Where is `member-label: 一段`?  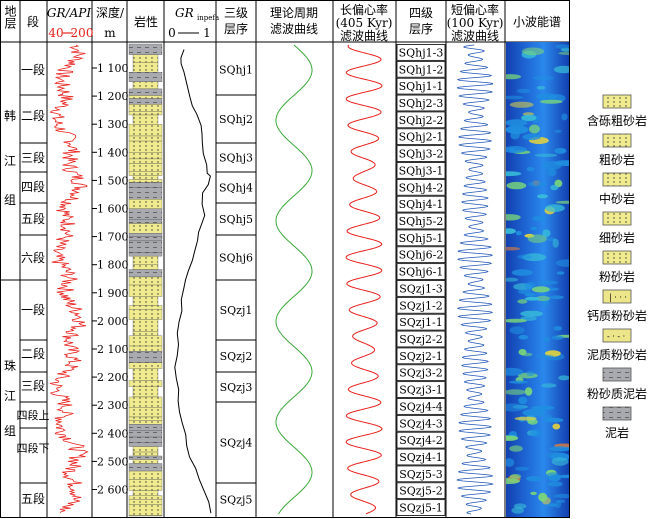
member-label: 一段 is located at coordinates (33, 309).